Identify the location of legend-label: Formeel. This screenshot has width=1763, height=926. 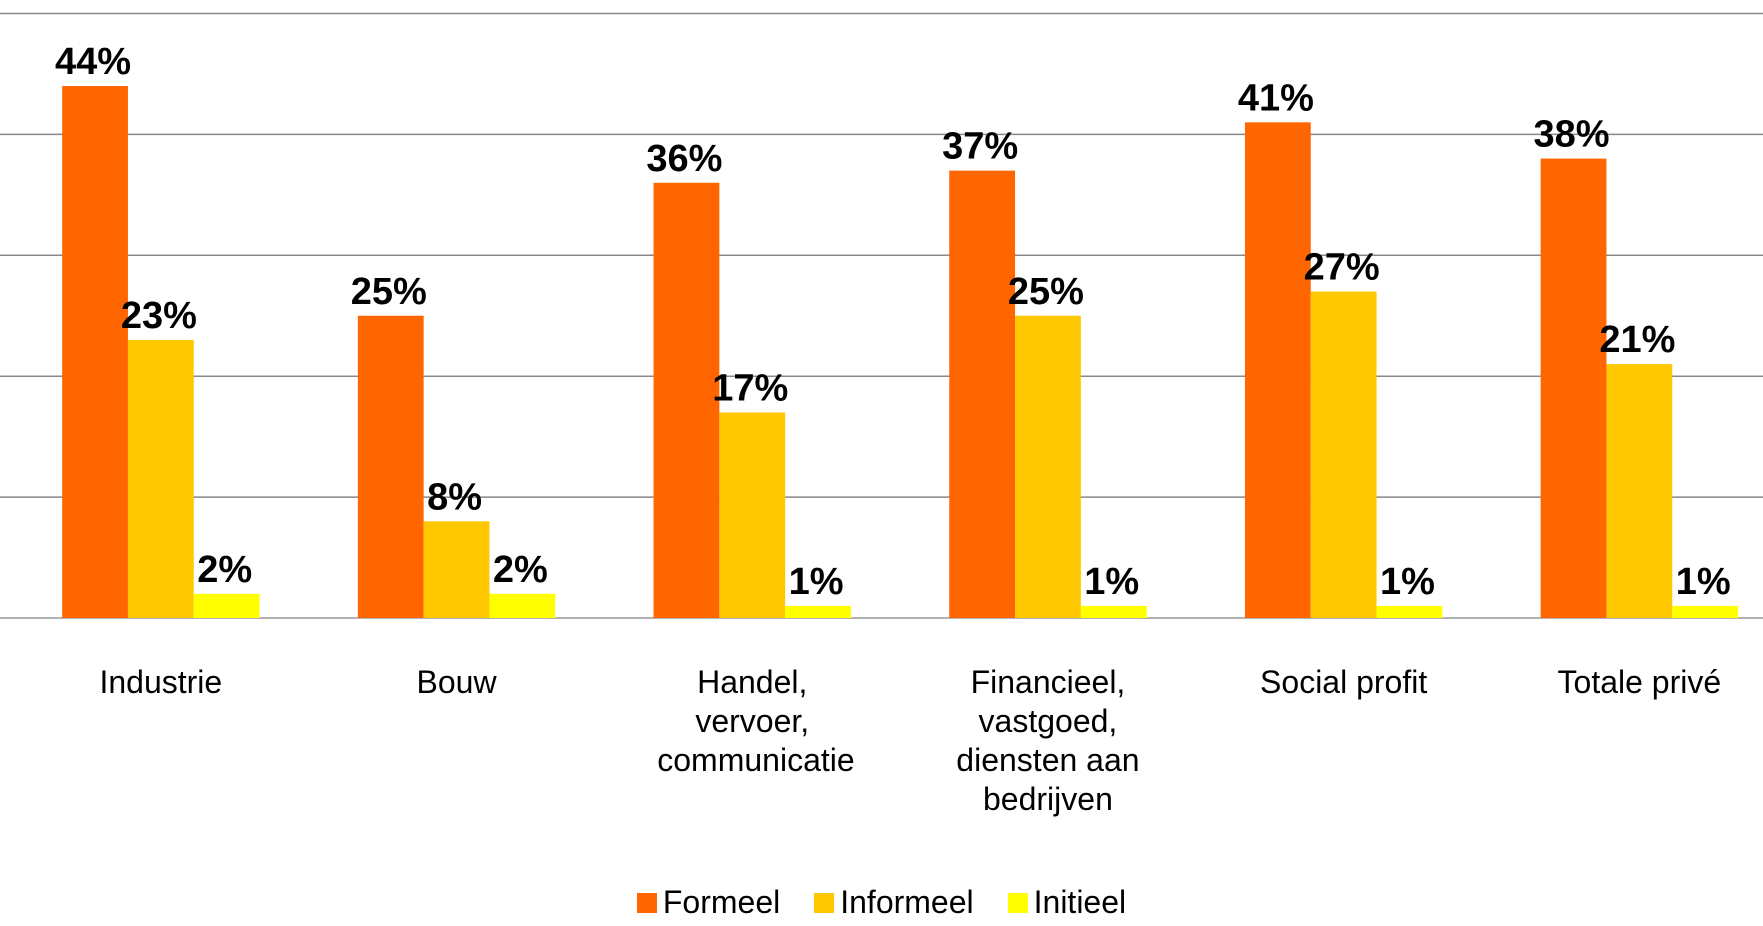
(721, 902).